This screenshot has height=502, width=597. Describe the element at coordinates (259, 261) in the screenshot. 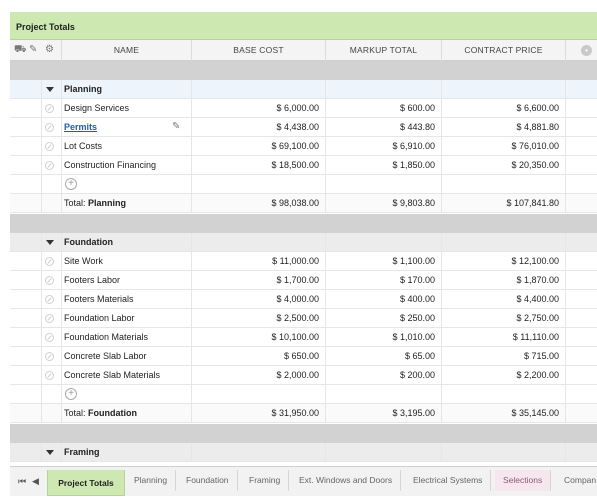

I see `base-cost-cell: $ 11,000.00` at that location.